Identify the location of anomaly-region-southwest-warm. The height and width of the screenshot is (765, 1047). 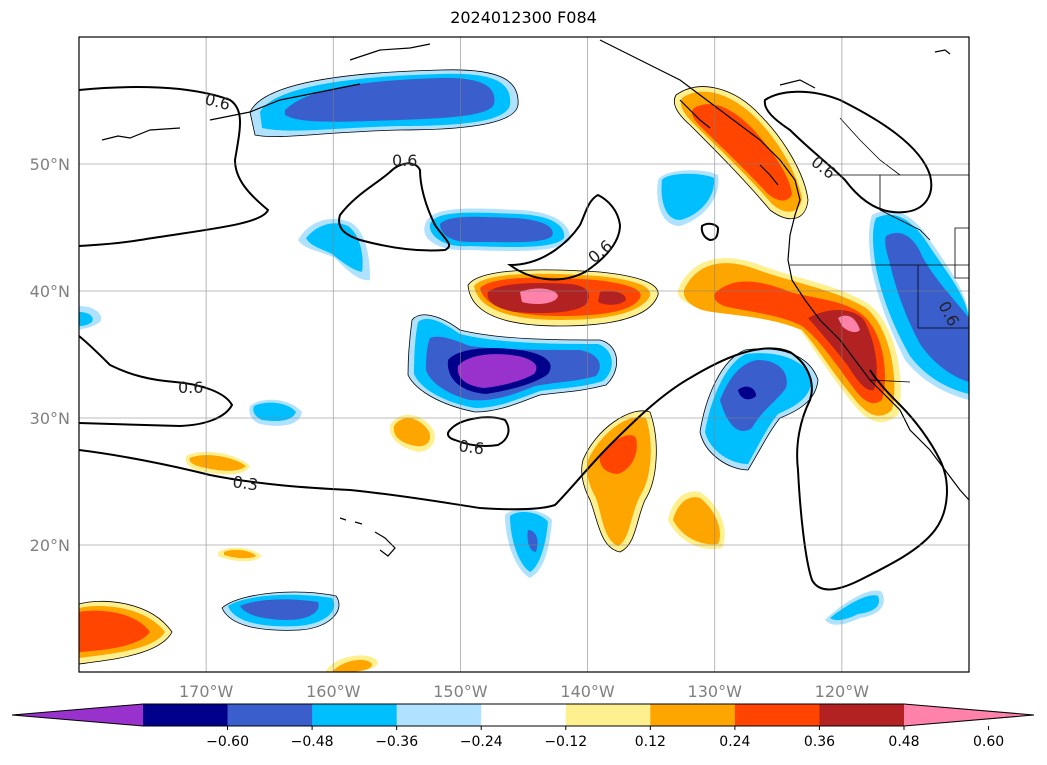
(125, 632).